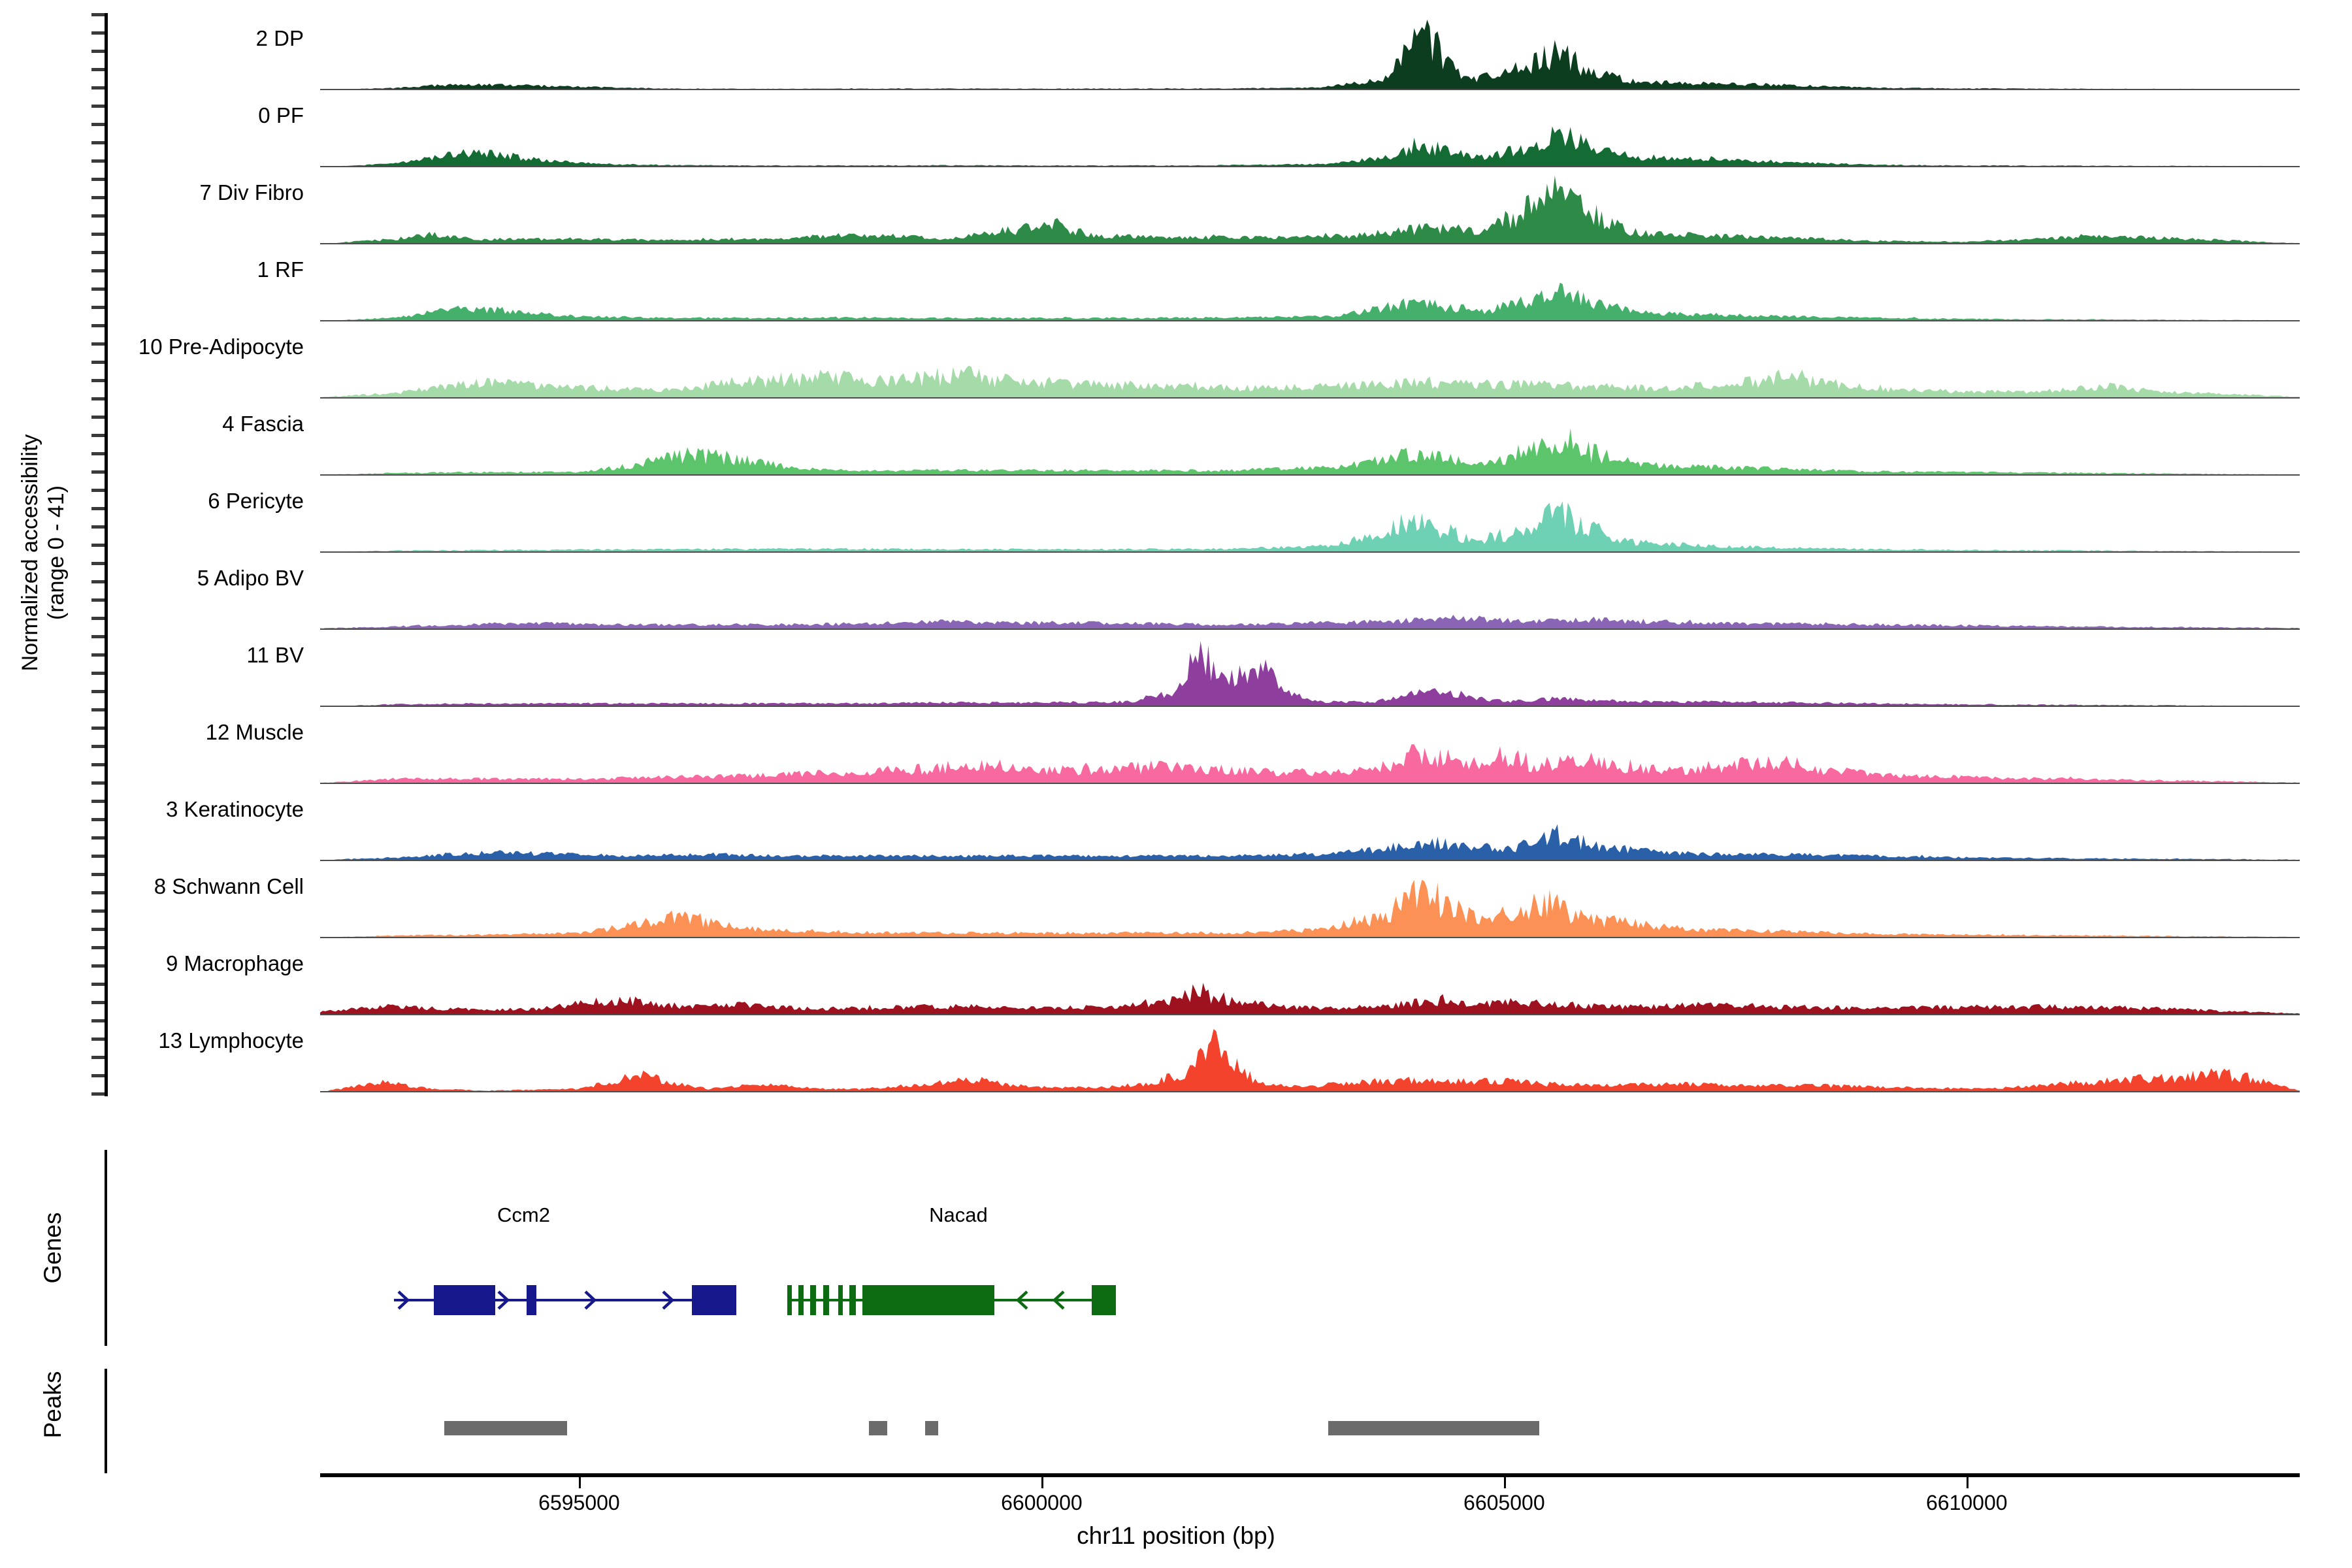 Image resolution: width=2352 pixels, height=1568 pixels. What do you see at coordinates (43, 552) in the screenshot?
I see `y-axis-label: Normalized accessibility (range 0 - 41)` at bounding box center [43, 552].